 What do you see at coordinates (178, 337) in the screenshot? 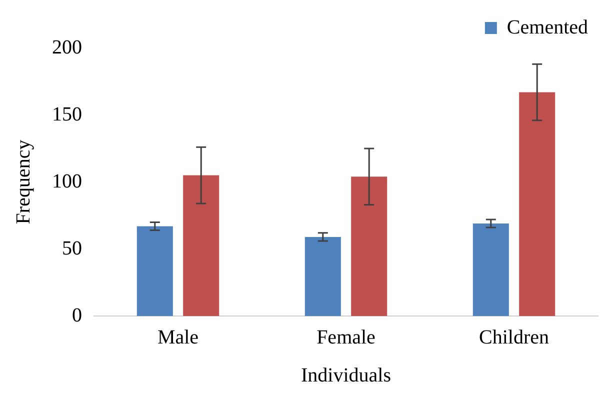
I see `x-tick-label: Male` at bounding box center [178, 337].